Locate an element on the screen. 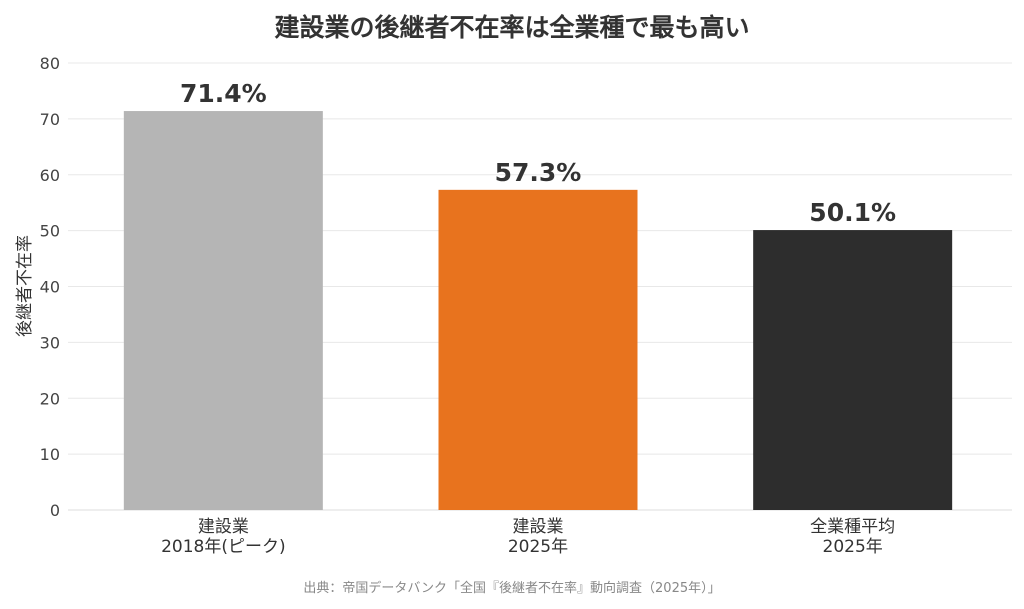 The image size is (1024, 609). x-category-label: 建設業 2018年(ピーク) is located at coordinates (223, 537).